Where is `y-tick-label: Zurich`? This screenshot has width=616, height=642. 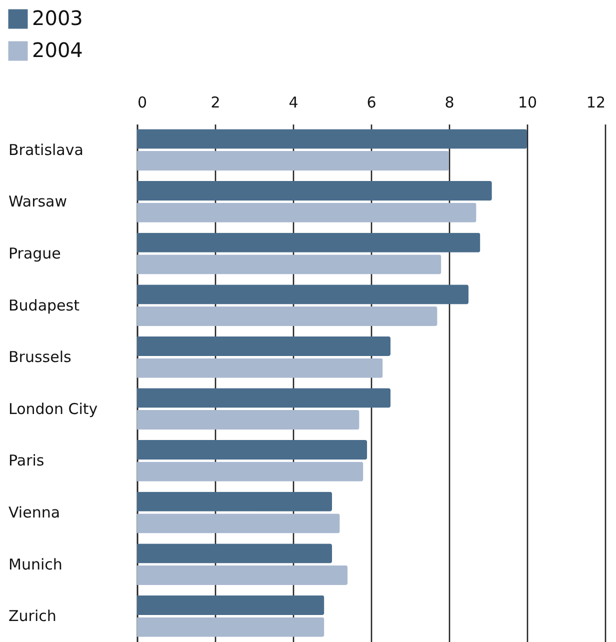 y-tick-label: Zurich is located at coordinates (32, 616).